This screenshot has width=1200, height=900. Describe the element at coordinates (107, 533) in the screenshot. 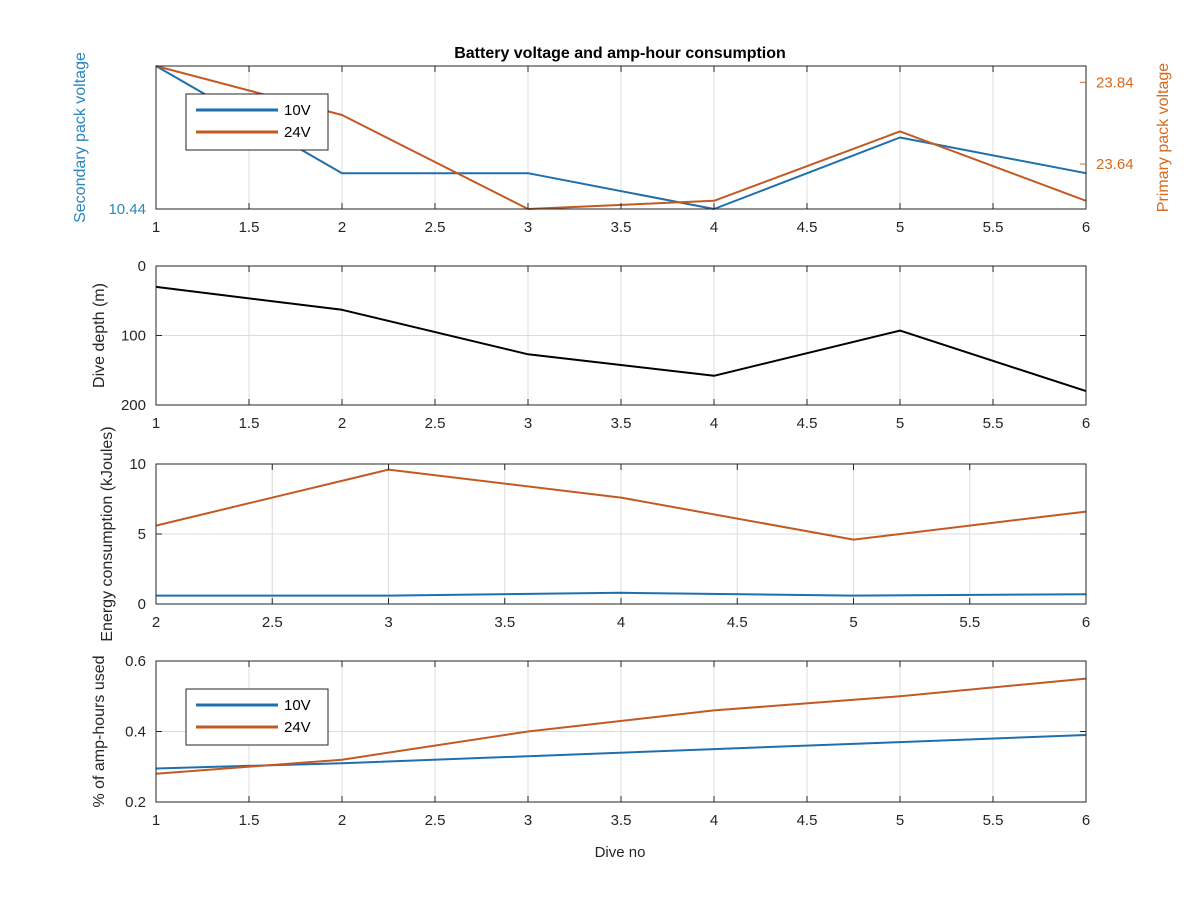

I see `y-axis-label: Energy consumption (kJoules)` at that location.